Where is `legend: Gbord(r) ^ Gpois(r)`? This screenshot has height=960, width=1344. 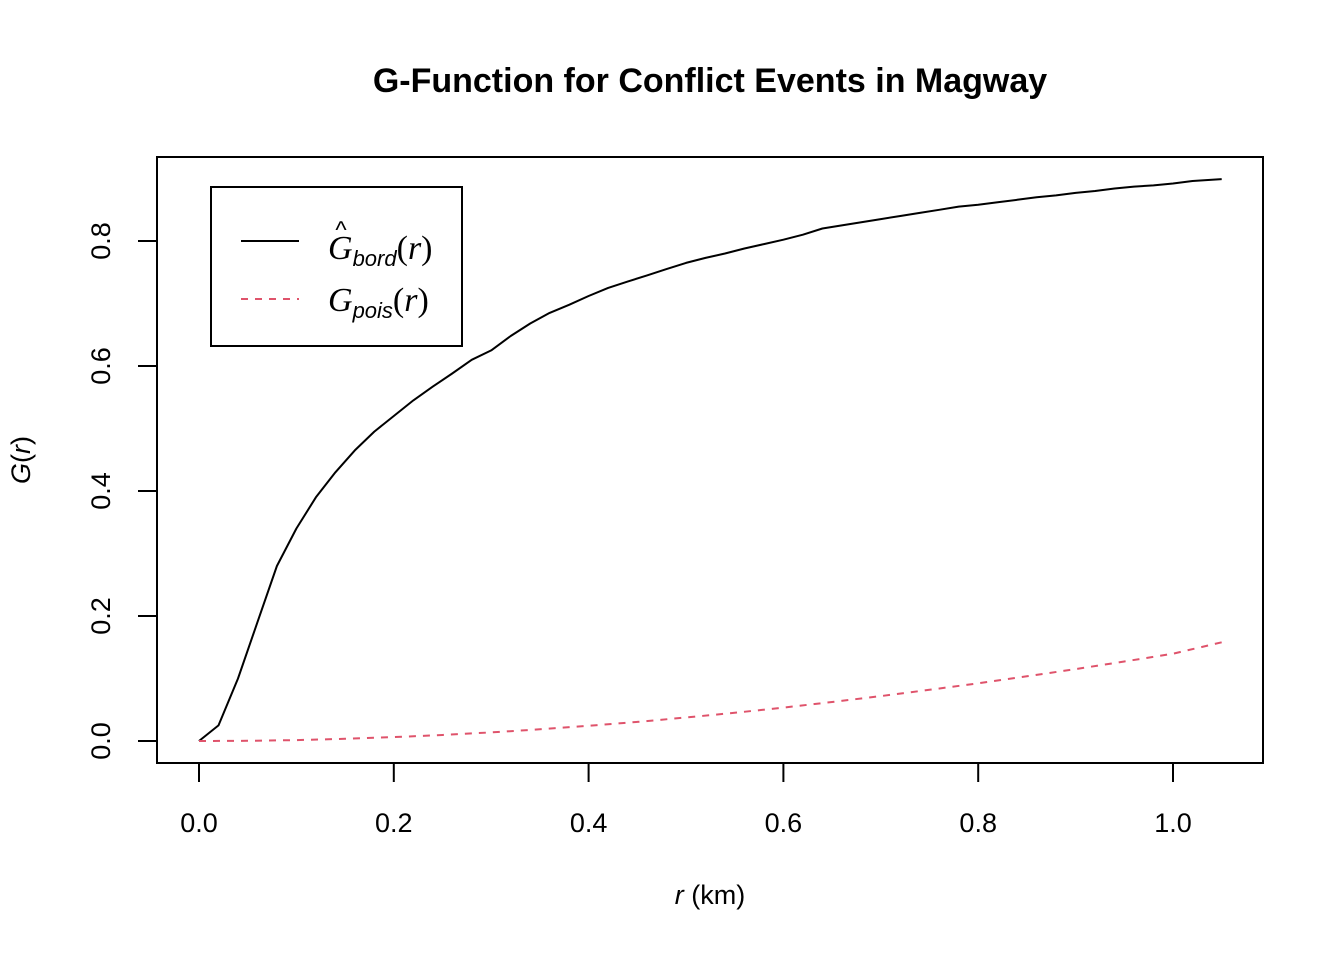 legend: Gbord(r) ^ Gpois(r) is located at coordinates (336, 266).